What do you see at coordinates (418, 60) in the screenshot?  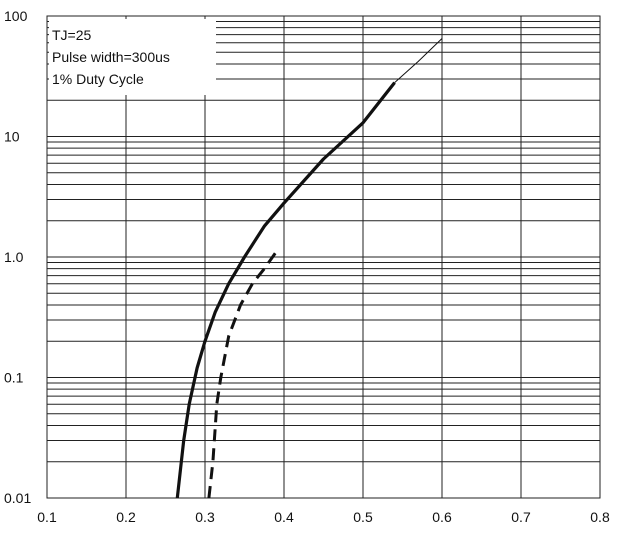 I see `series-thin` at bounding box center [418, 60].